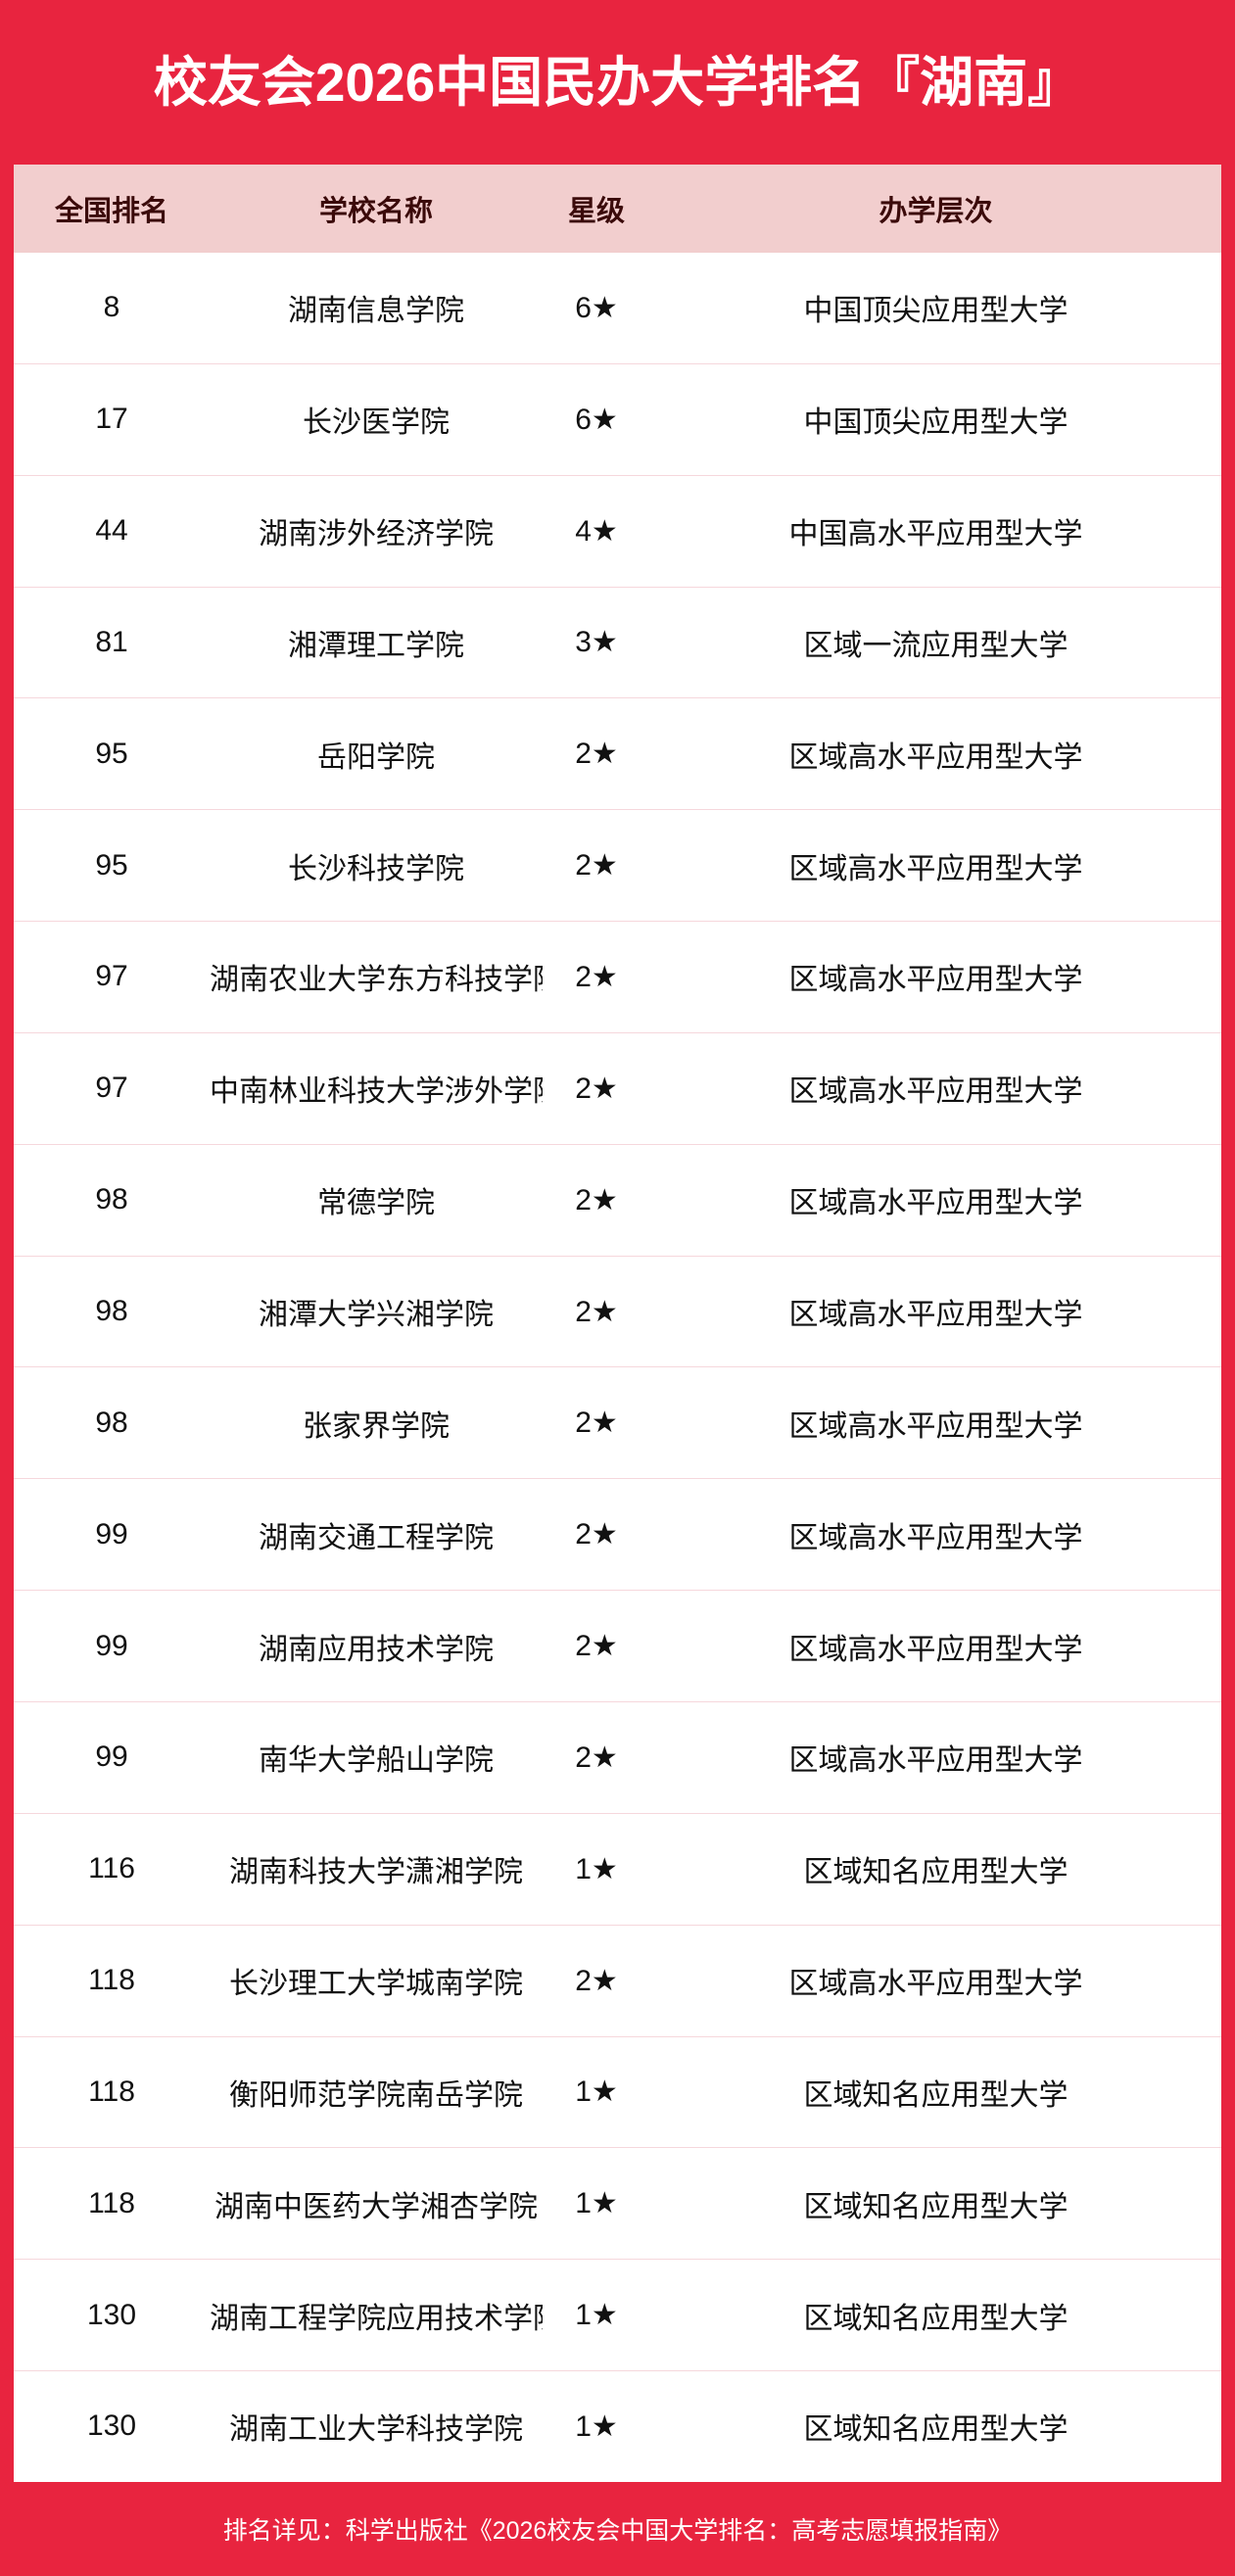 This screenshot has height=2576, width=1235. Describe the element at coordinates (376, 2430) in the screenshot. I see `cell-name: 湖南工业大学科技学院` at that location.